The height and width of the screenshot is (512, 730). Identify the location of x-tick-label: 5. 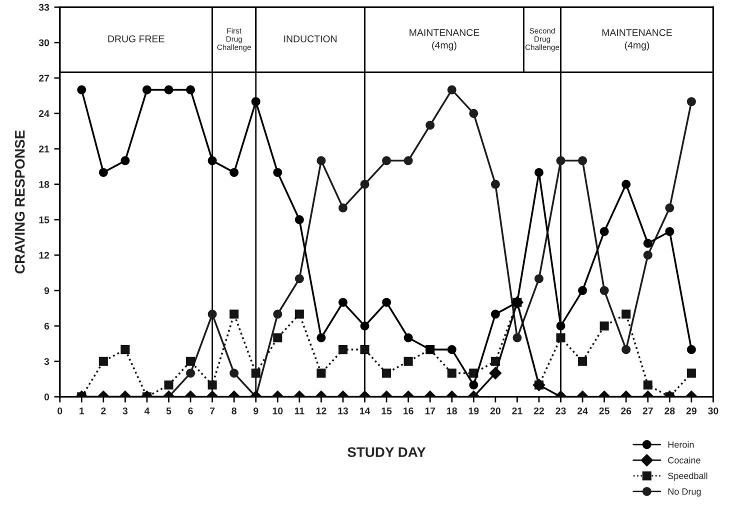
(169, 411).